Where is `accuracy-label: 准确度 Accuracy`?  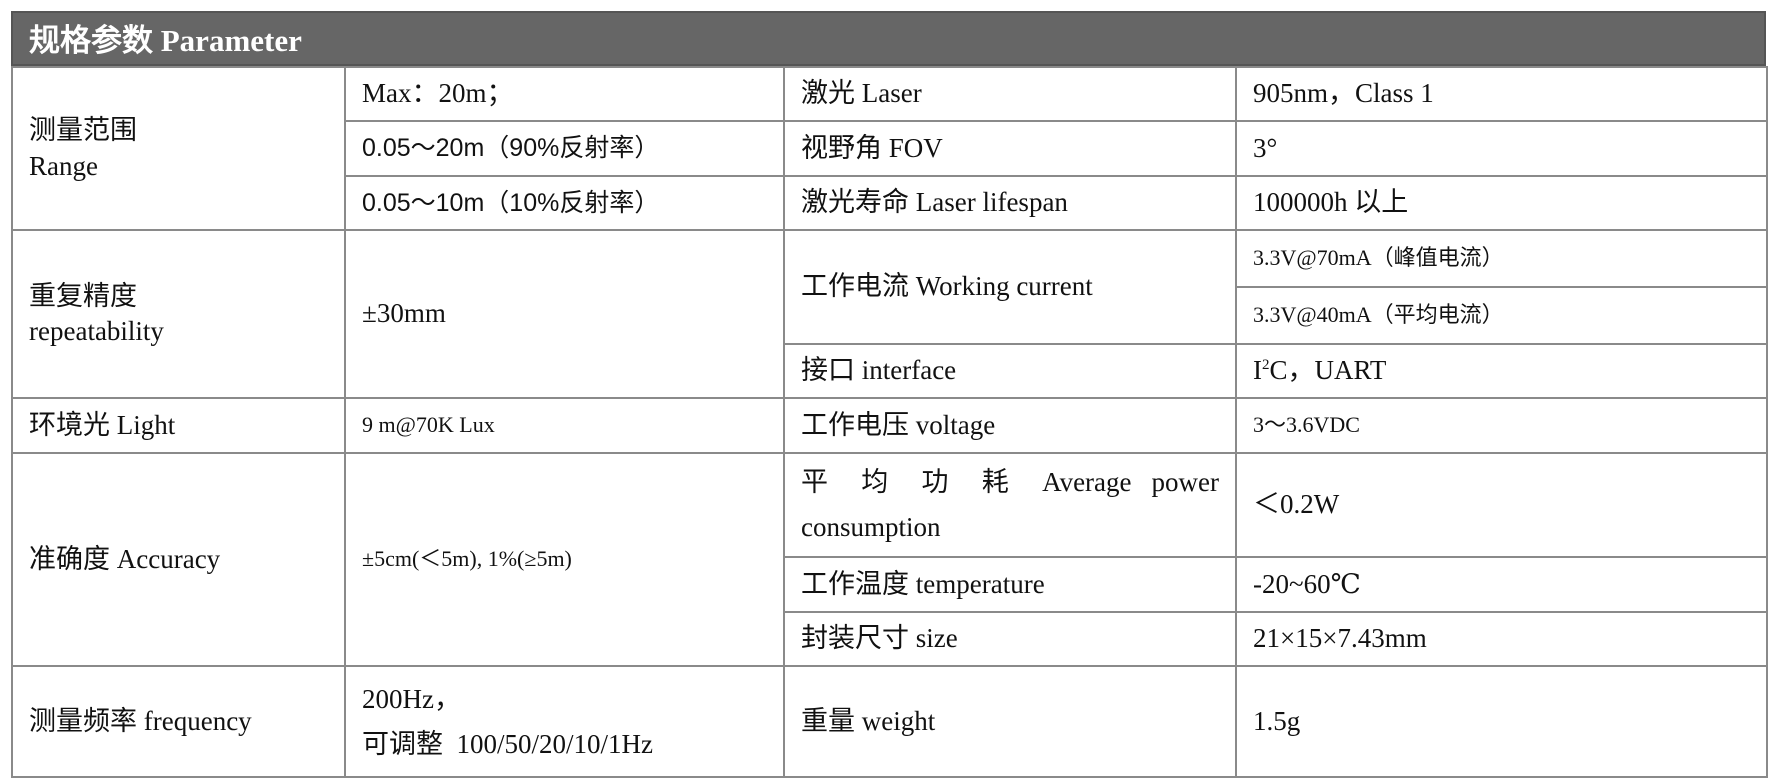
accuracy-label: 准确度 Accuracy is located at coordinates (178, 559).